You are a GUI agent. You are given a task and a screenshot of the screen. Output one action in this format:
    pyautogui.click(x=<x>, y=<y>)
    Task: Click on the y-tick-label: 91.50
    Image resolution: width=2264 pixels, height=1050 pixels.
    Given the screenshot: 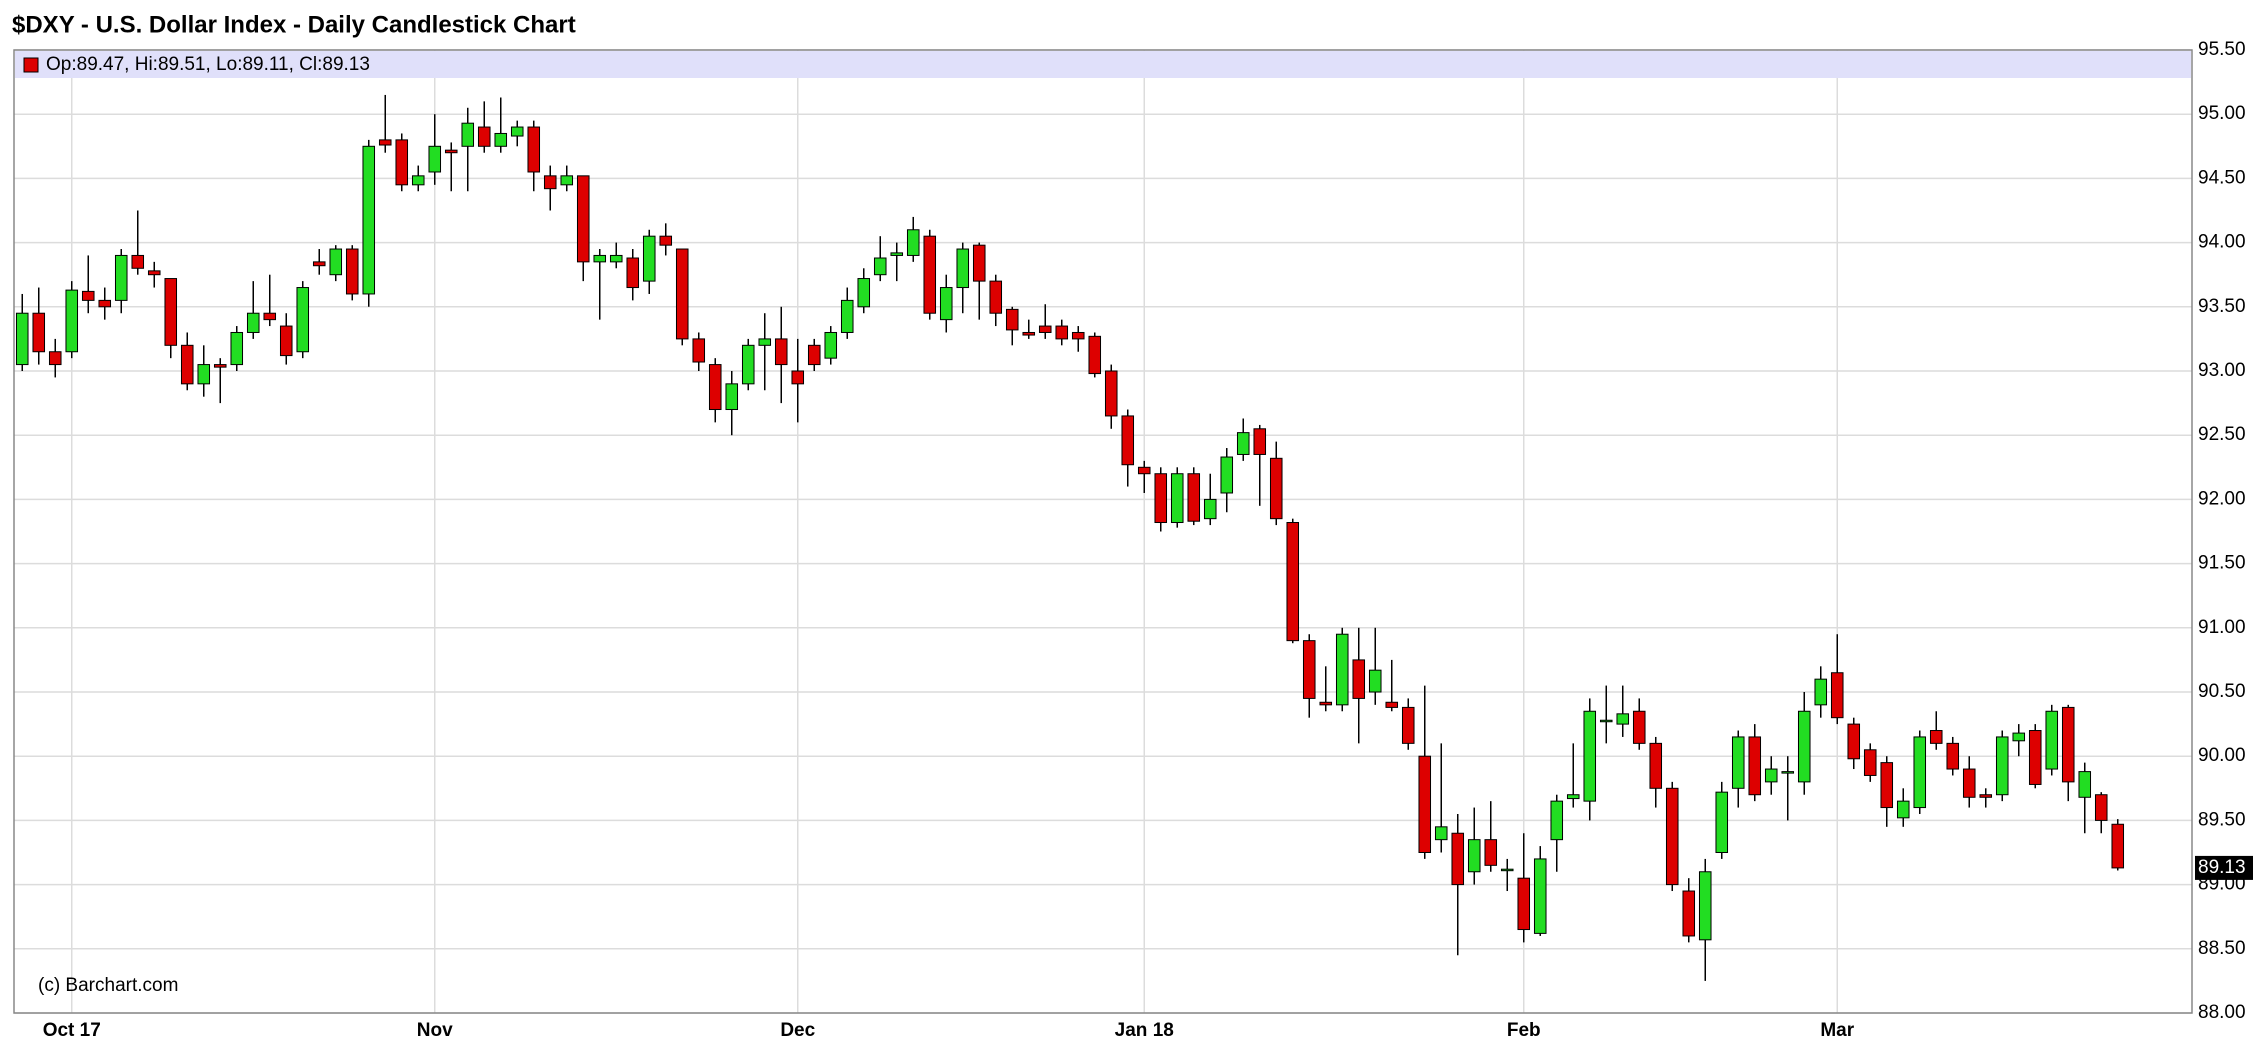 What is the action you would take?
    pyautogui.click(x=2222, y=563)
    